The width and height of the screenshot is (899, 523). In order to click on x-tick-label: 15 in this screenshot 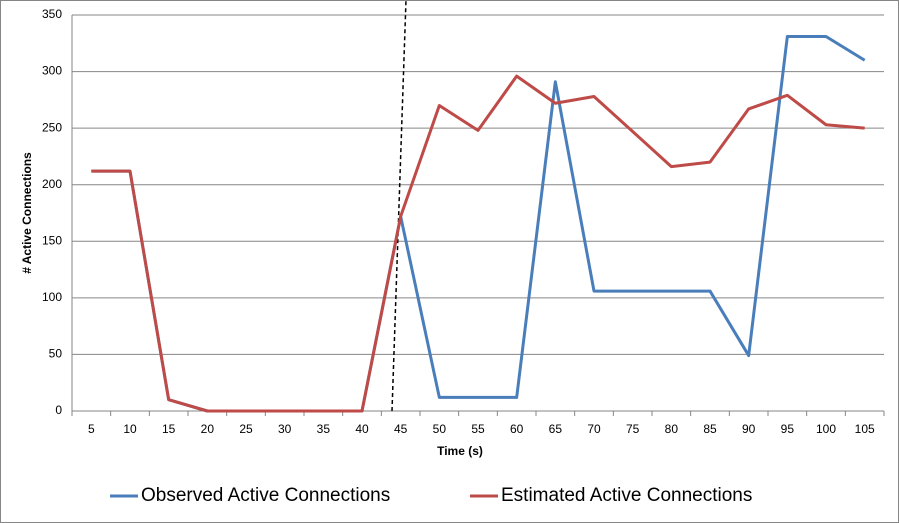, I will do `click(169, 429)`.